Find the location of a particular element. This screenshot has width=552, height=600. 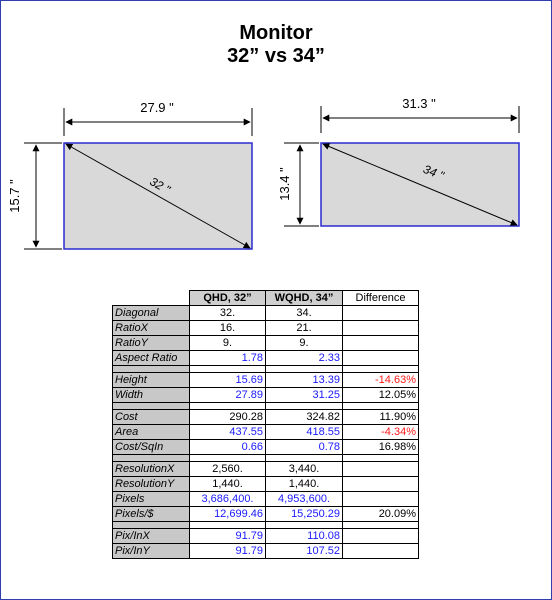

wqhd-value: 107.52 is located at coordinates (304, 551).